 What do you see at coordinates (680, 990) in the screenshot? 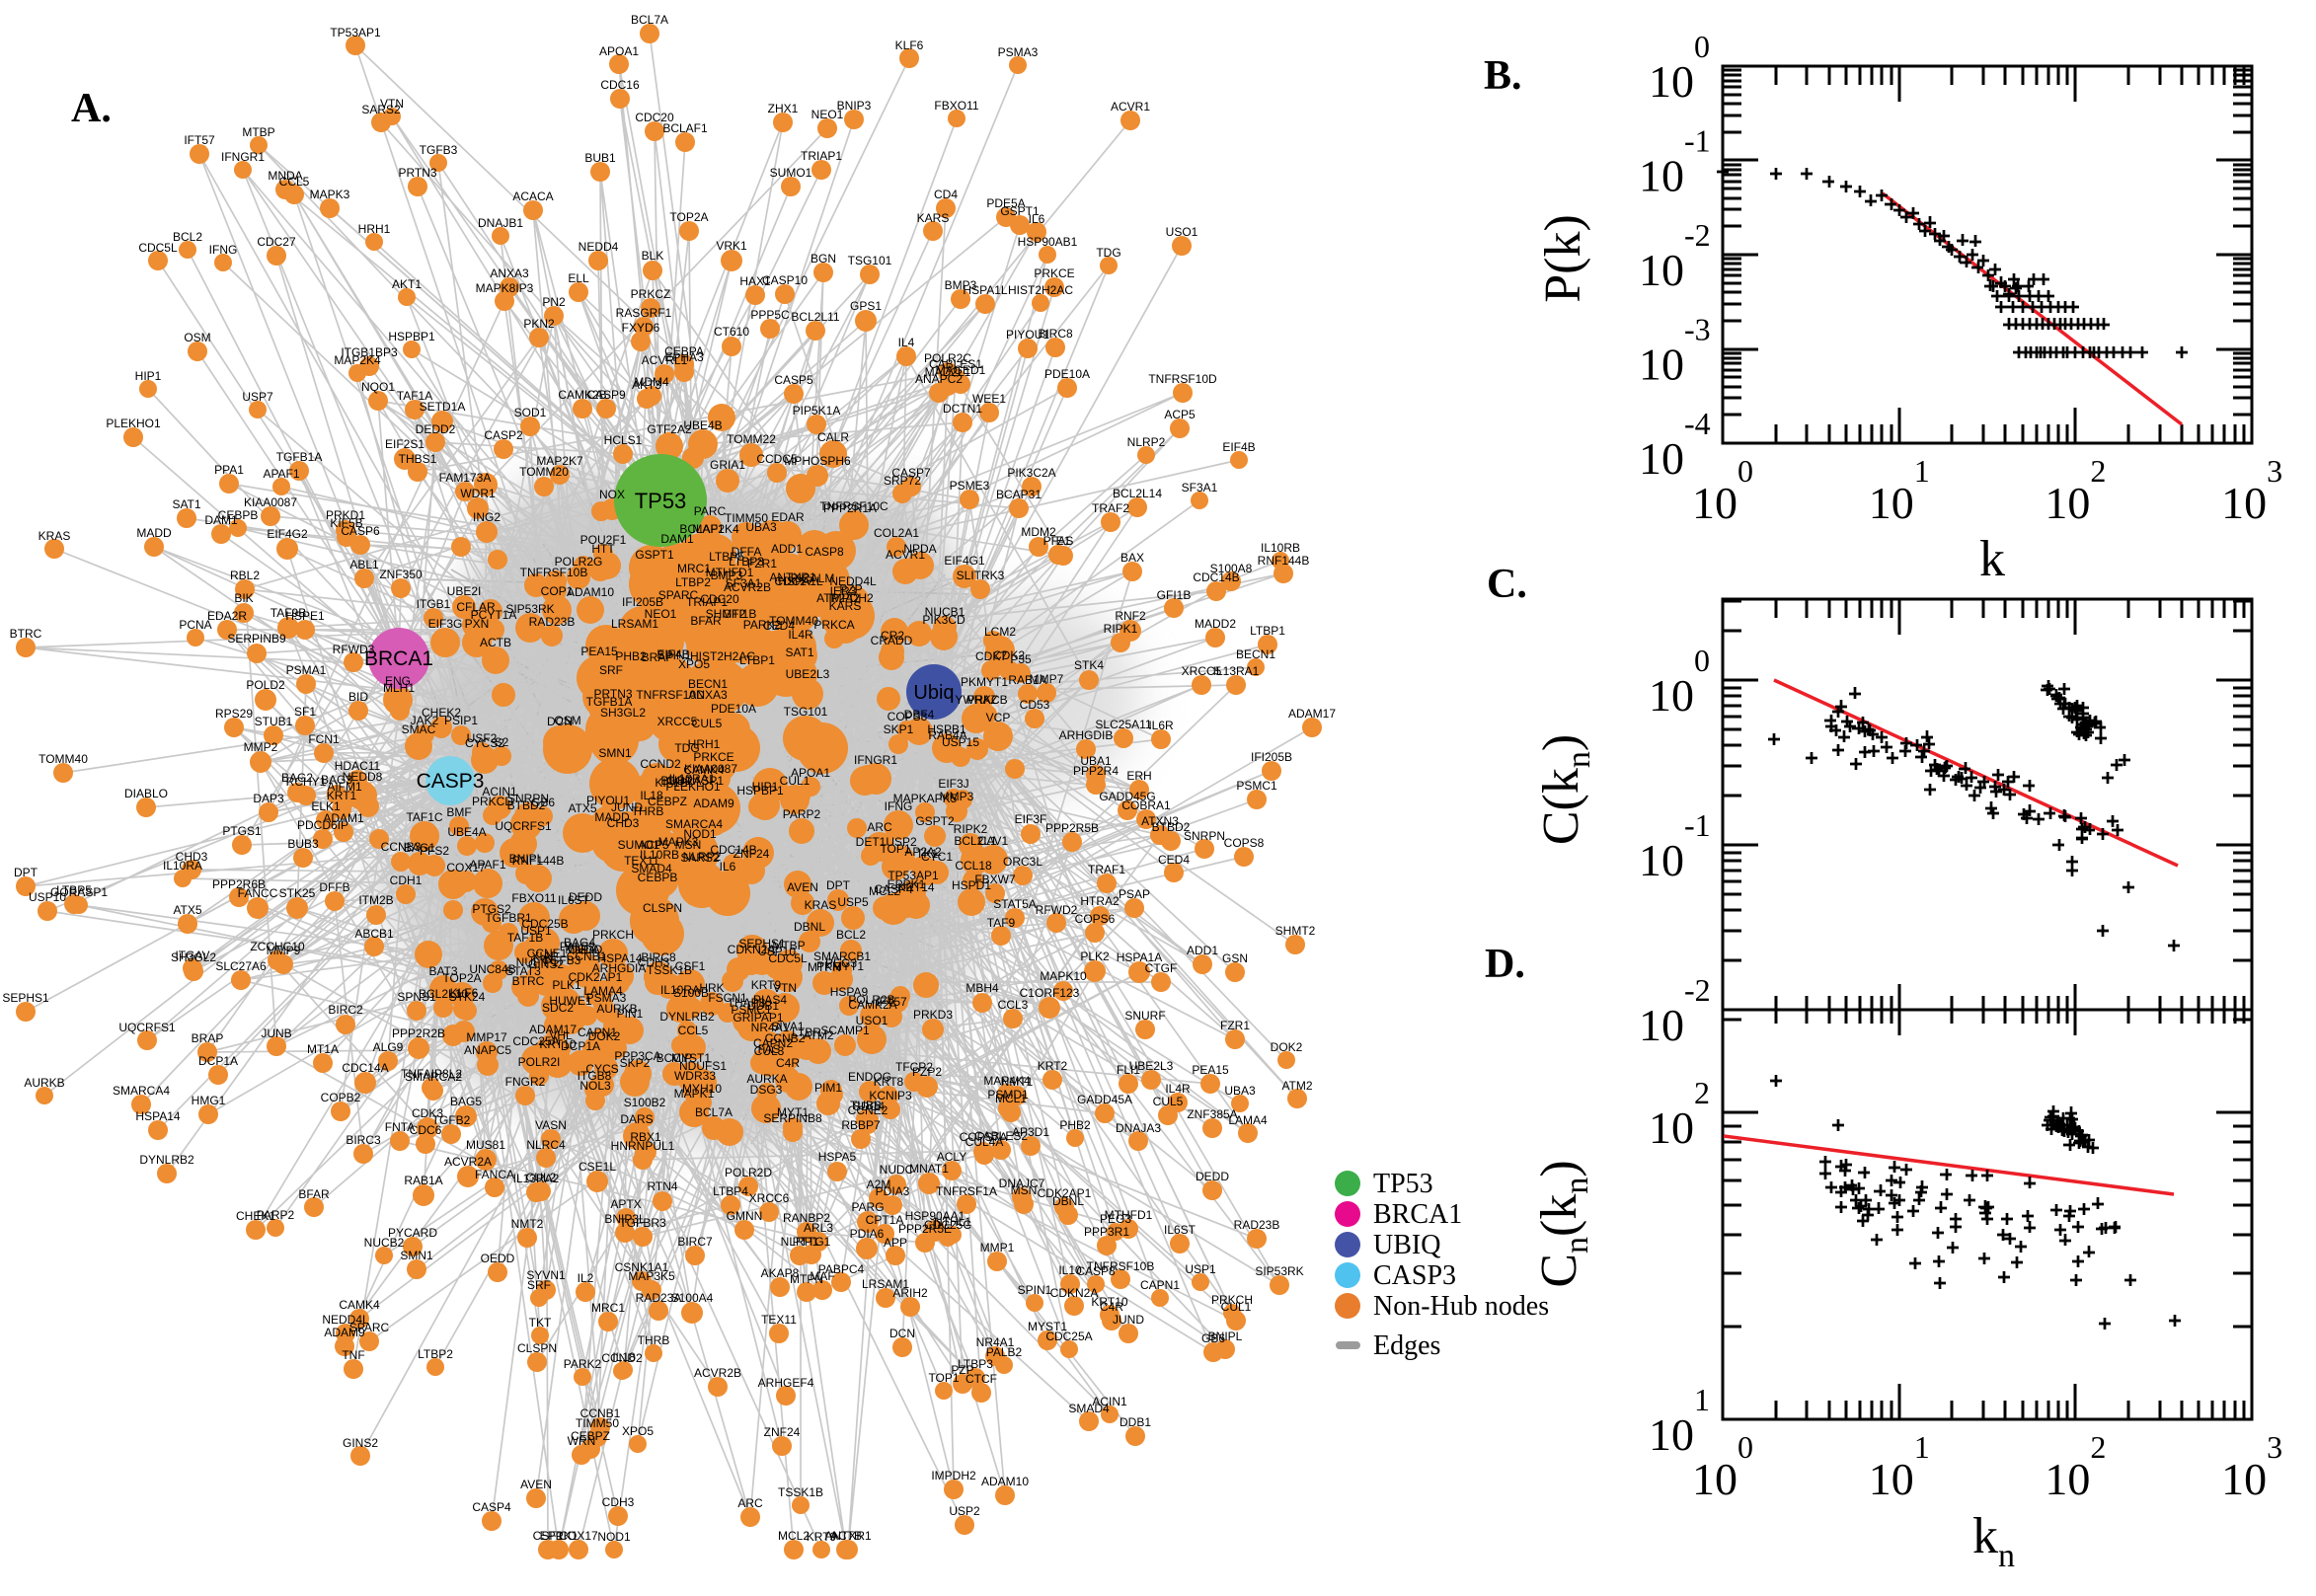
I see `svg-text: IL10RA` at bounding box center [680, 990].